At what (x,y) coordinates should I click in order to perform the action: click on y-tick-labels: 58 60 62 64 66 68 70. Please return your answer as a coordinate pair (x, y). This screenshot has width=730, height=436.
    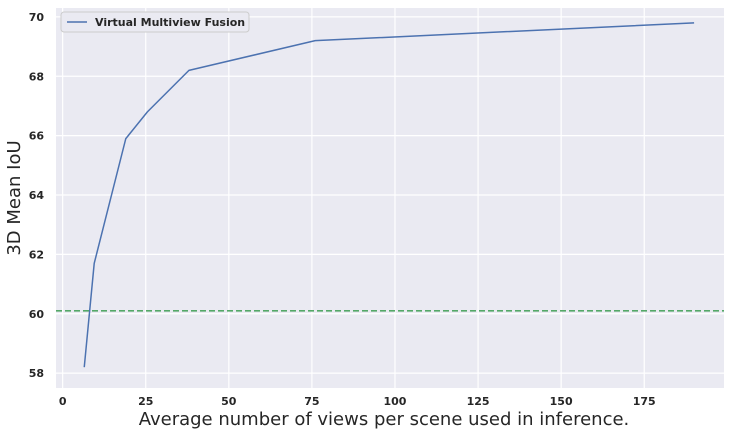
    Looking at the image, I should click on (37, 195).